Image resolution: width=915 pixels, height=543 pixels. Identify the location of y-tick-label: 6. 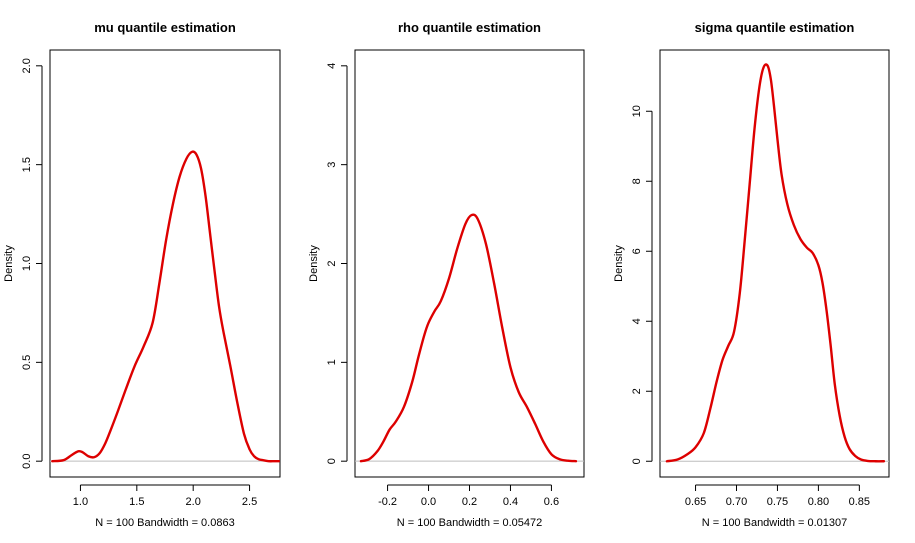
(637, 251).